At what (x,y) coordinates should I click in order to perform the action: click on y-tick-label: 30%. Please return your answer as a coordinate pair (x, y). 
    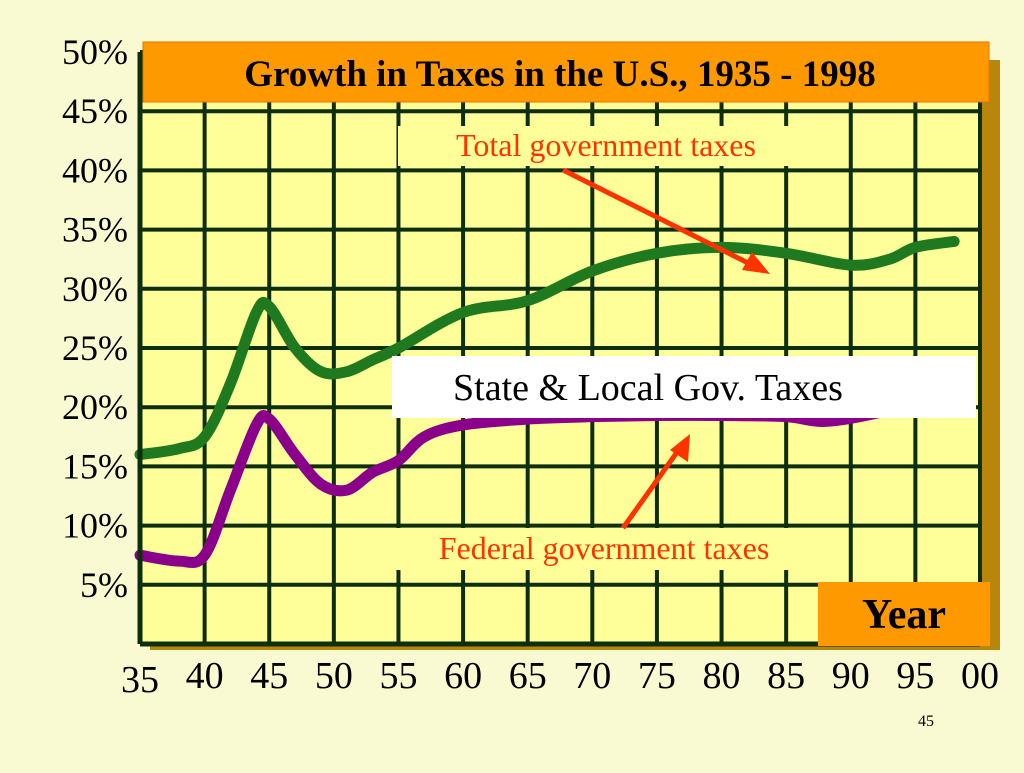
    Looking at the image, I should click on (95, 289).